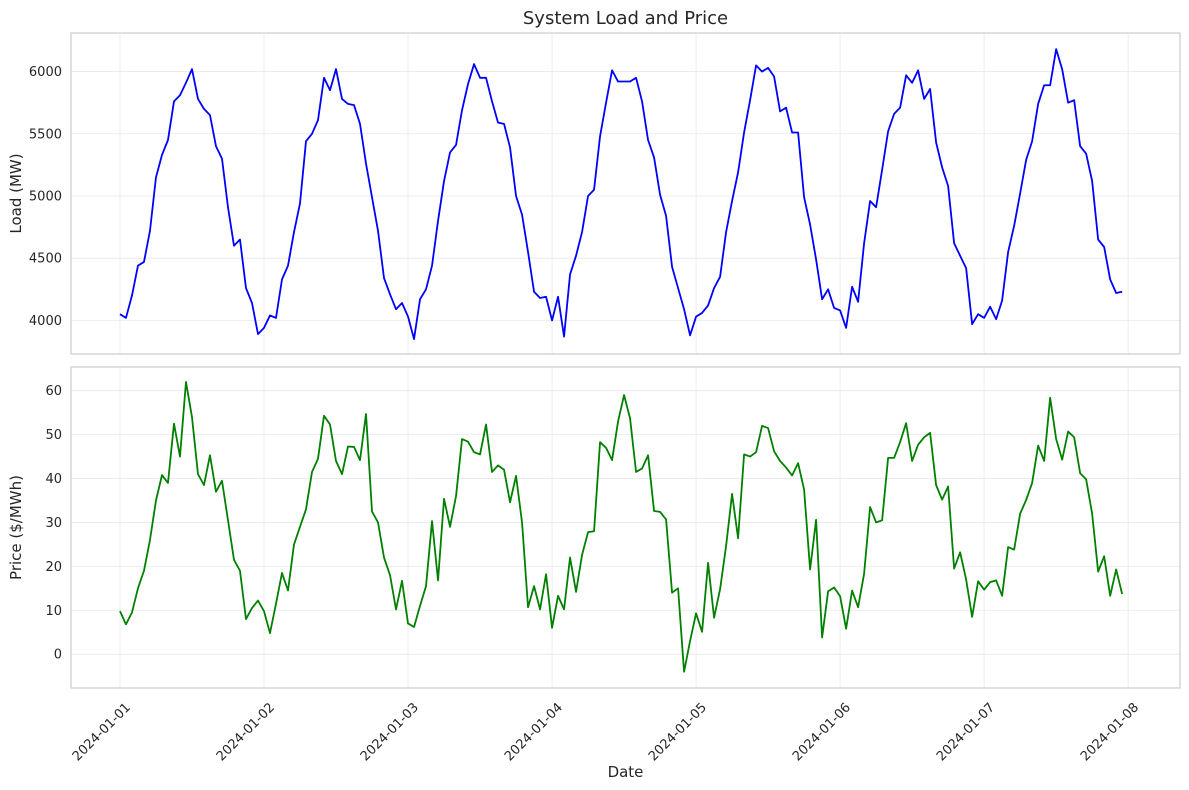  What do you see at coordinates (53, 567) in the screenshot?
I see `y-tick-label: 20` at bounding box center [53, 567].